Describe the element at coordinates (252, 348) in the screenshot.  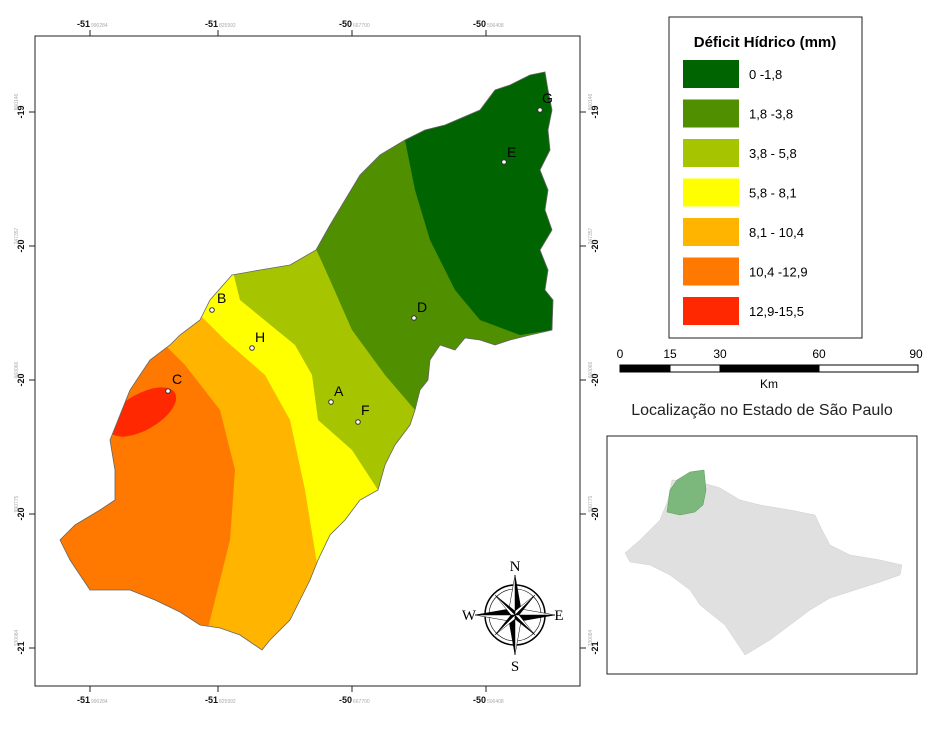
I see `point-marker-h` at that location.